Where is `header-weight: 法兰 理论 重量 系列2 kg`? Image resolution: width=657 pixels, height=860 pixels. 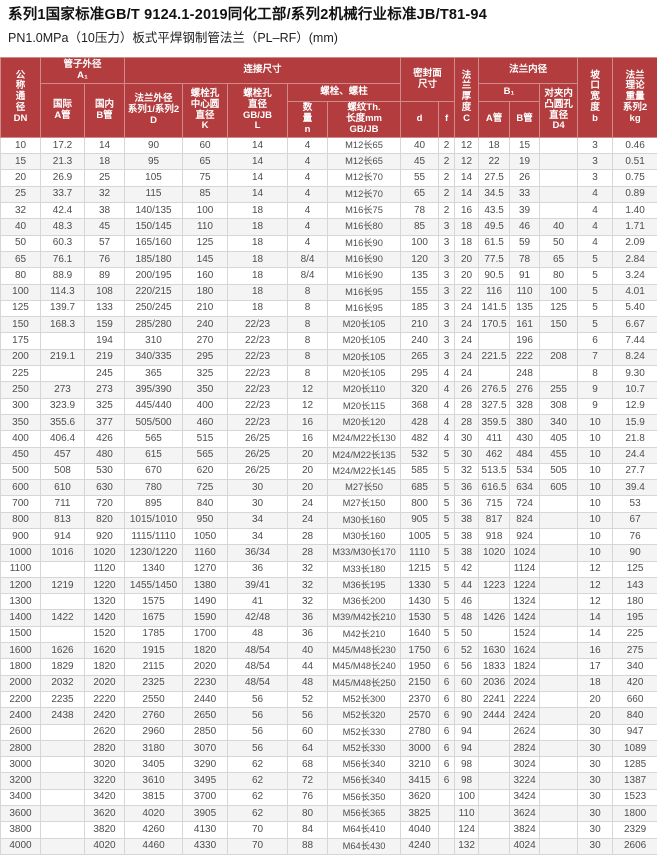 header-weight: 法兰 理论 重量 系列2 kg is located at coordinates (634, 97).